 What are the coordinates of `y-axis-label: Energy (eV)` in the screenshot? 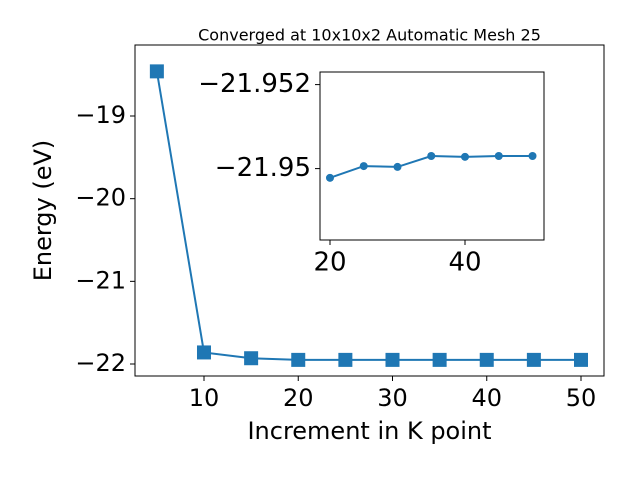 It's located at (43, 211).